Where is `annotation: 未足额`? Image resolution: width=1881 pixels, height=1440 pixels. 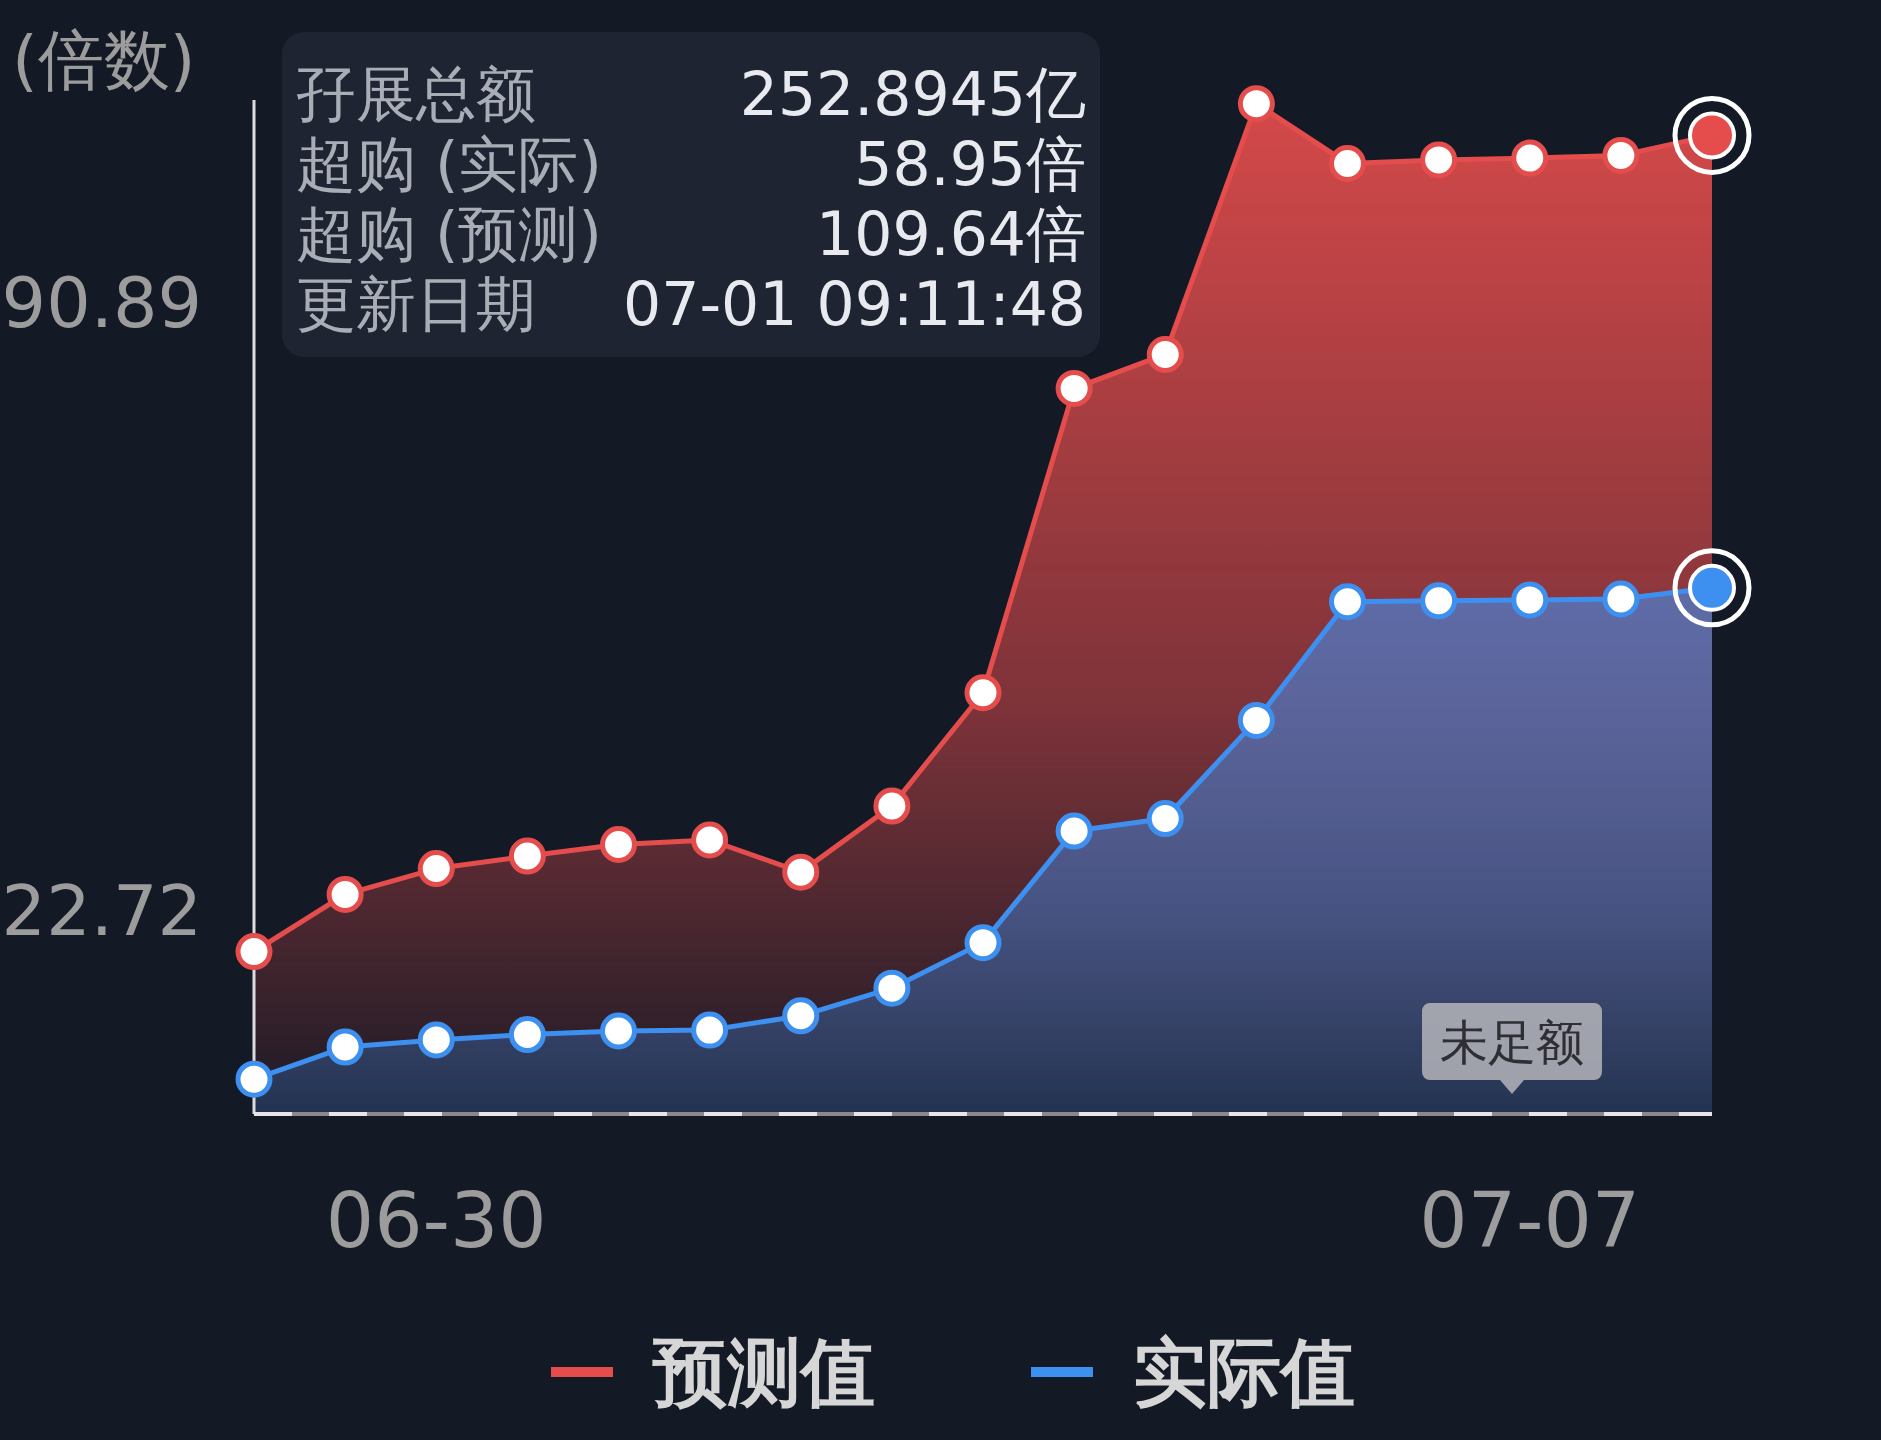
annotation: 未足额 is located at coordinates (1512, 1042).